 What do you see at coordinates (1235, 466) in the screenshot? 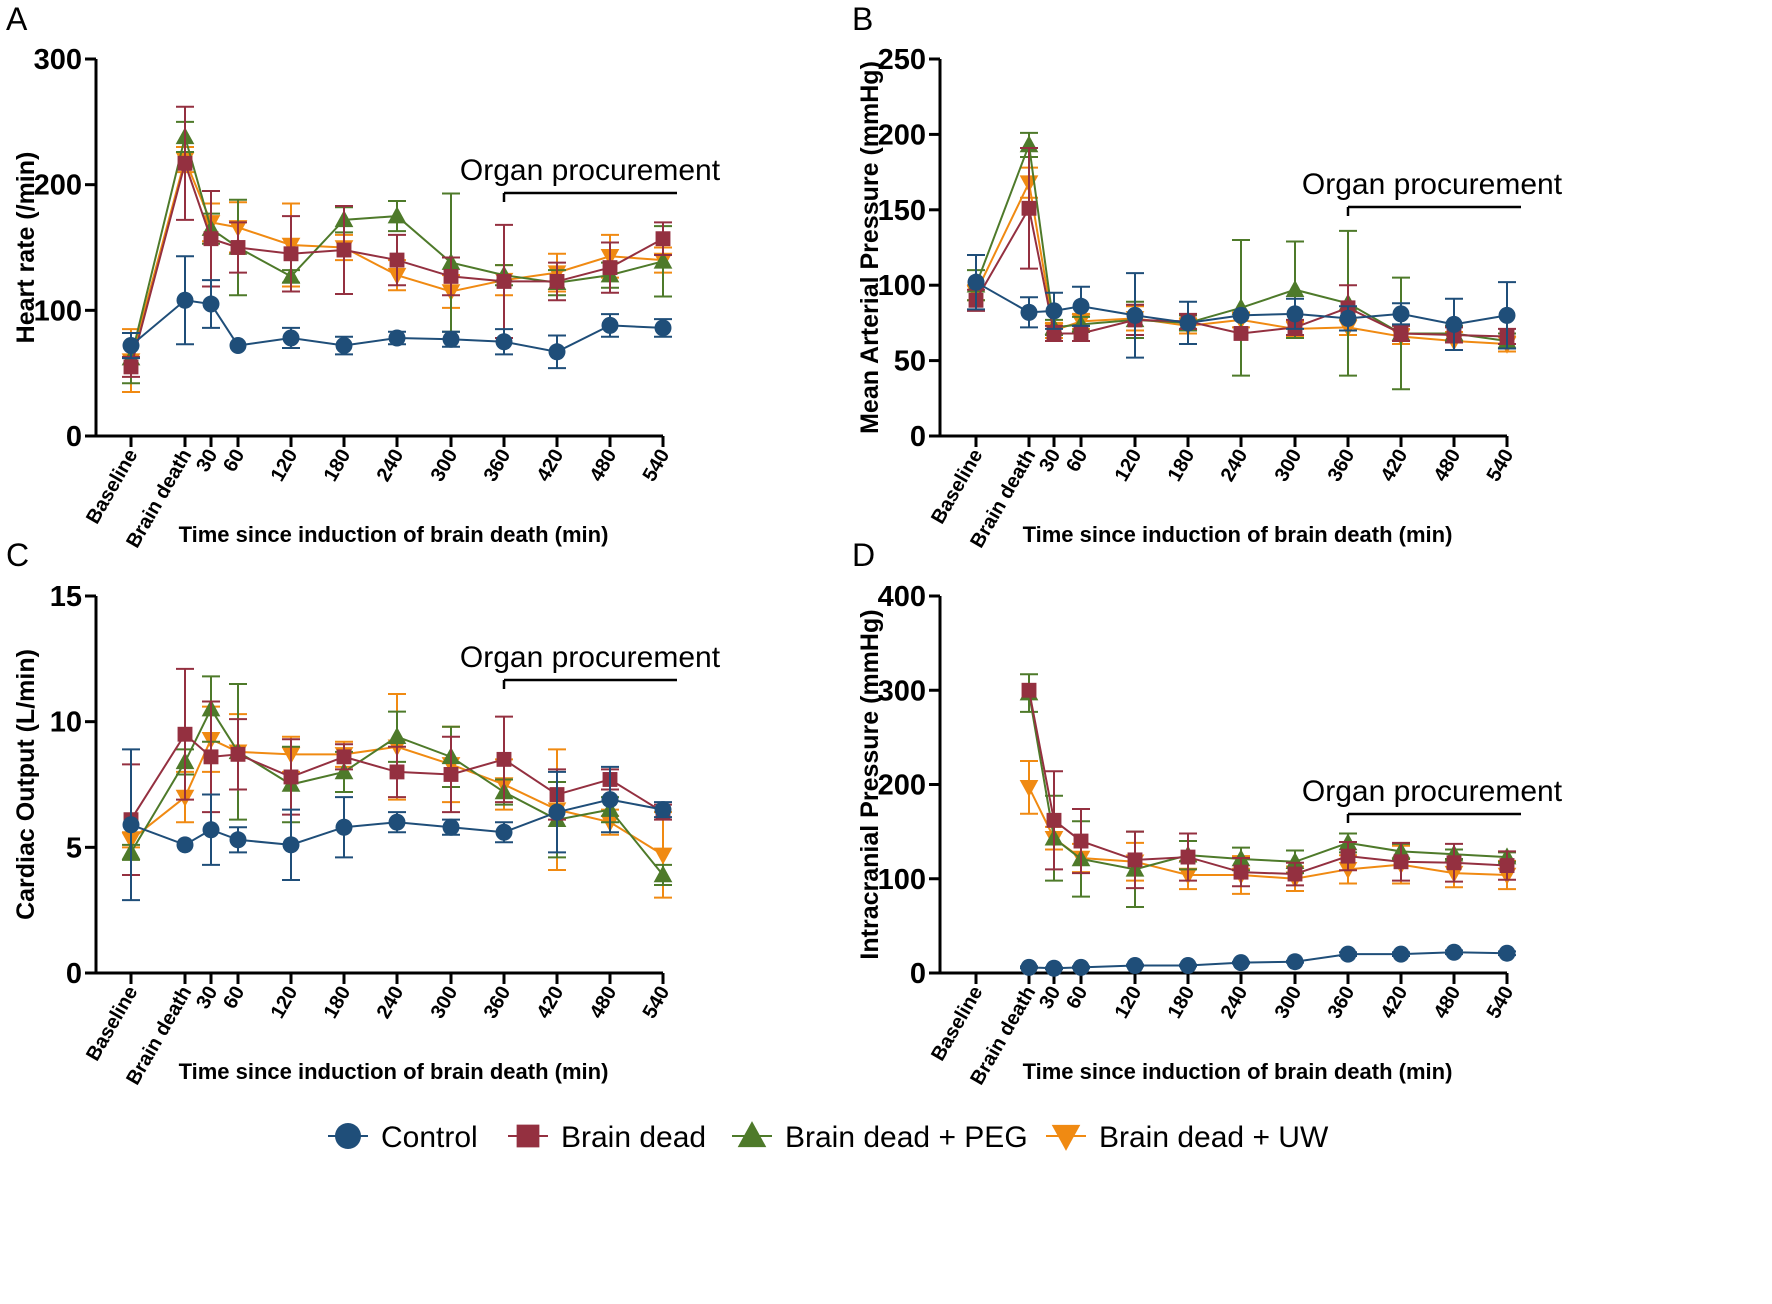
I see `x-tick-label: 240` at bounding box center [1235, 466].